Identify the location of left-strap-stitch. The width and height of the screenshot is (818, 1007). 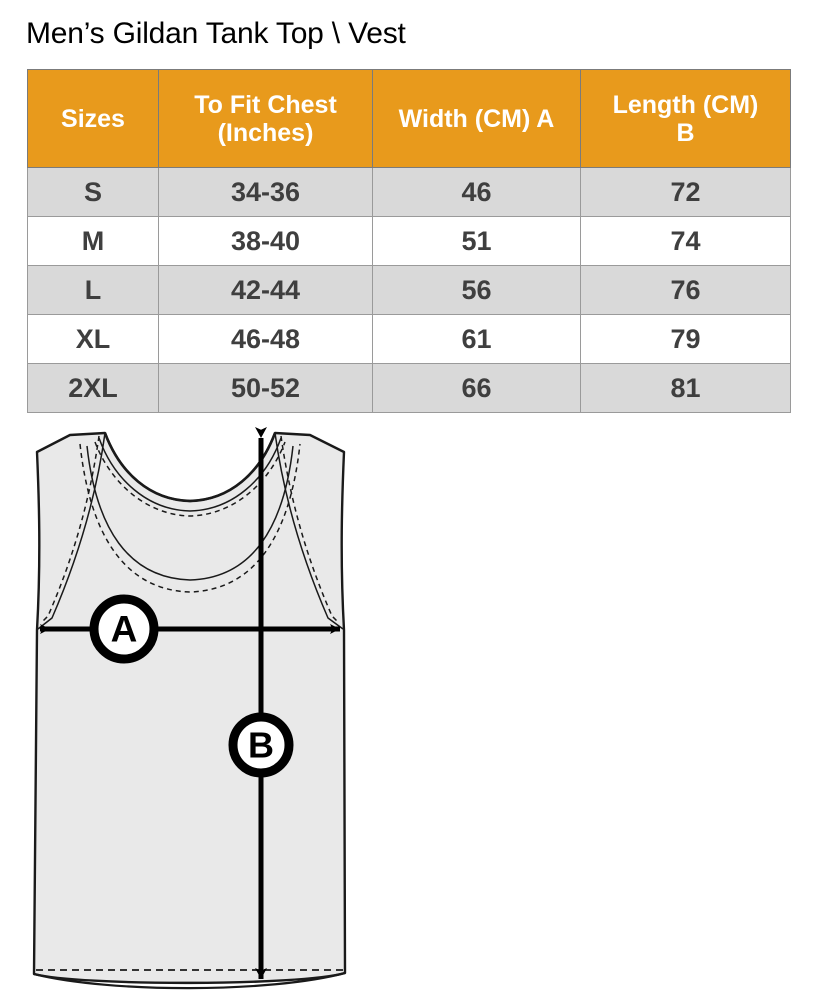
(70, 529).